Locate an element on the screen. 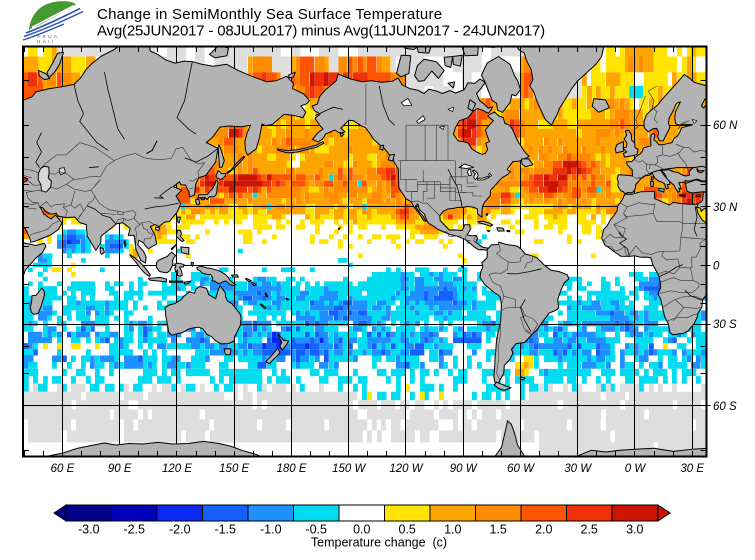  svg-text: 3.0 is located at coordinates (634, 530).